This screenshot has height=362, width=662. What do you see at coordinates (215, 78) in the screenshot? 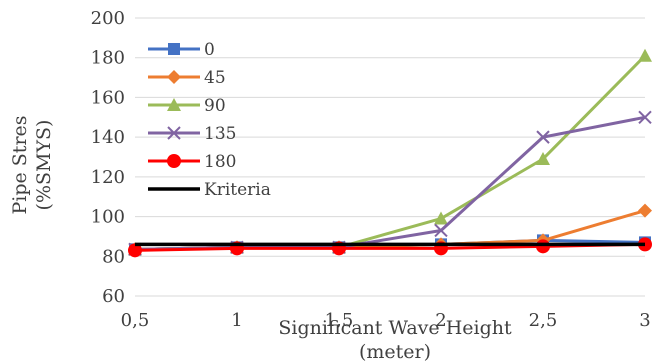
I see `legend-label-45: 45` at bounding box center [215, 78].